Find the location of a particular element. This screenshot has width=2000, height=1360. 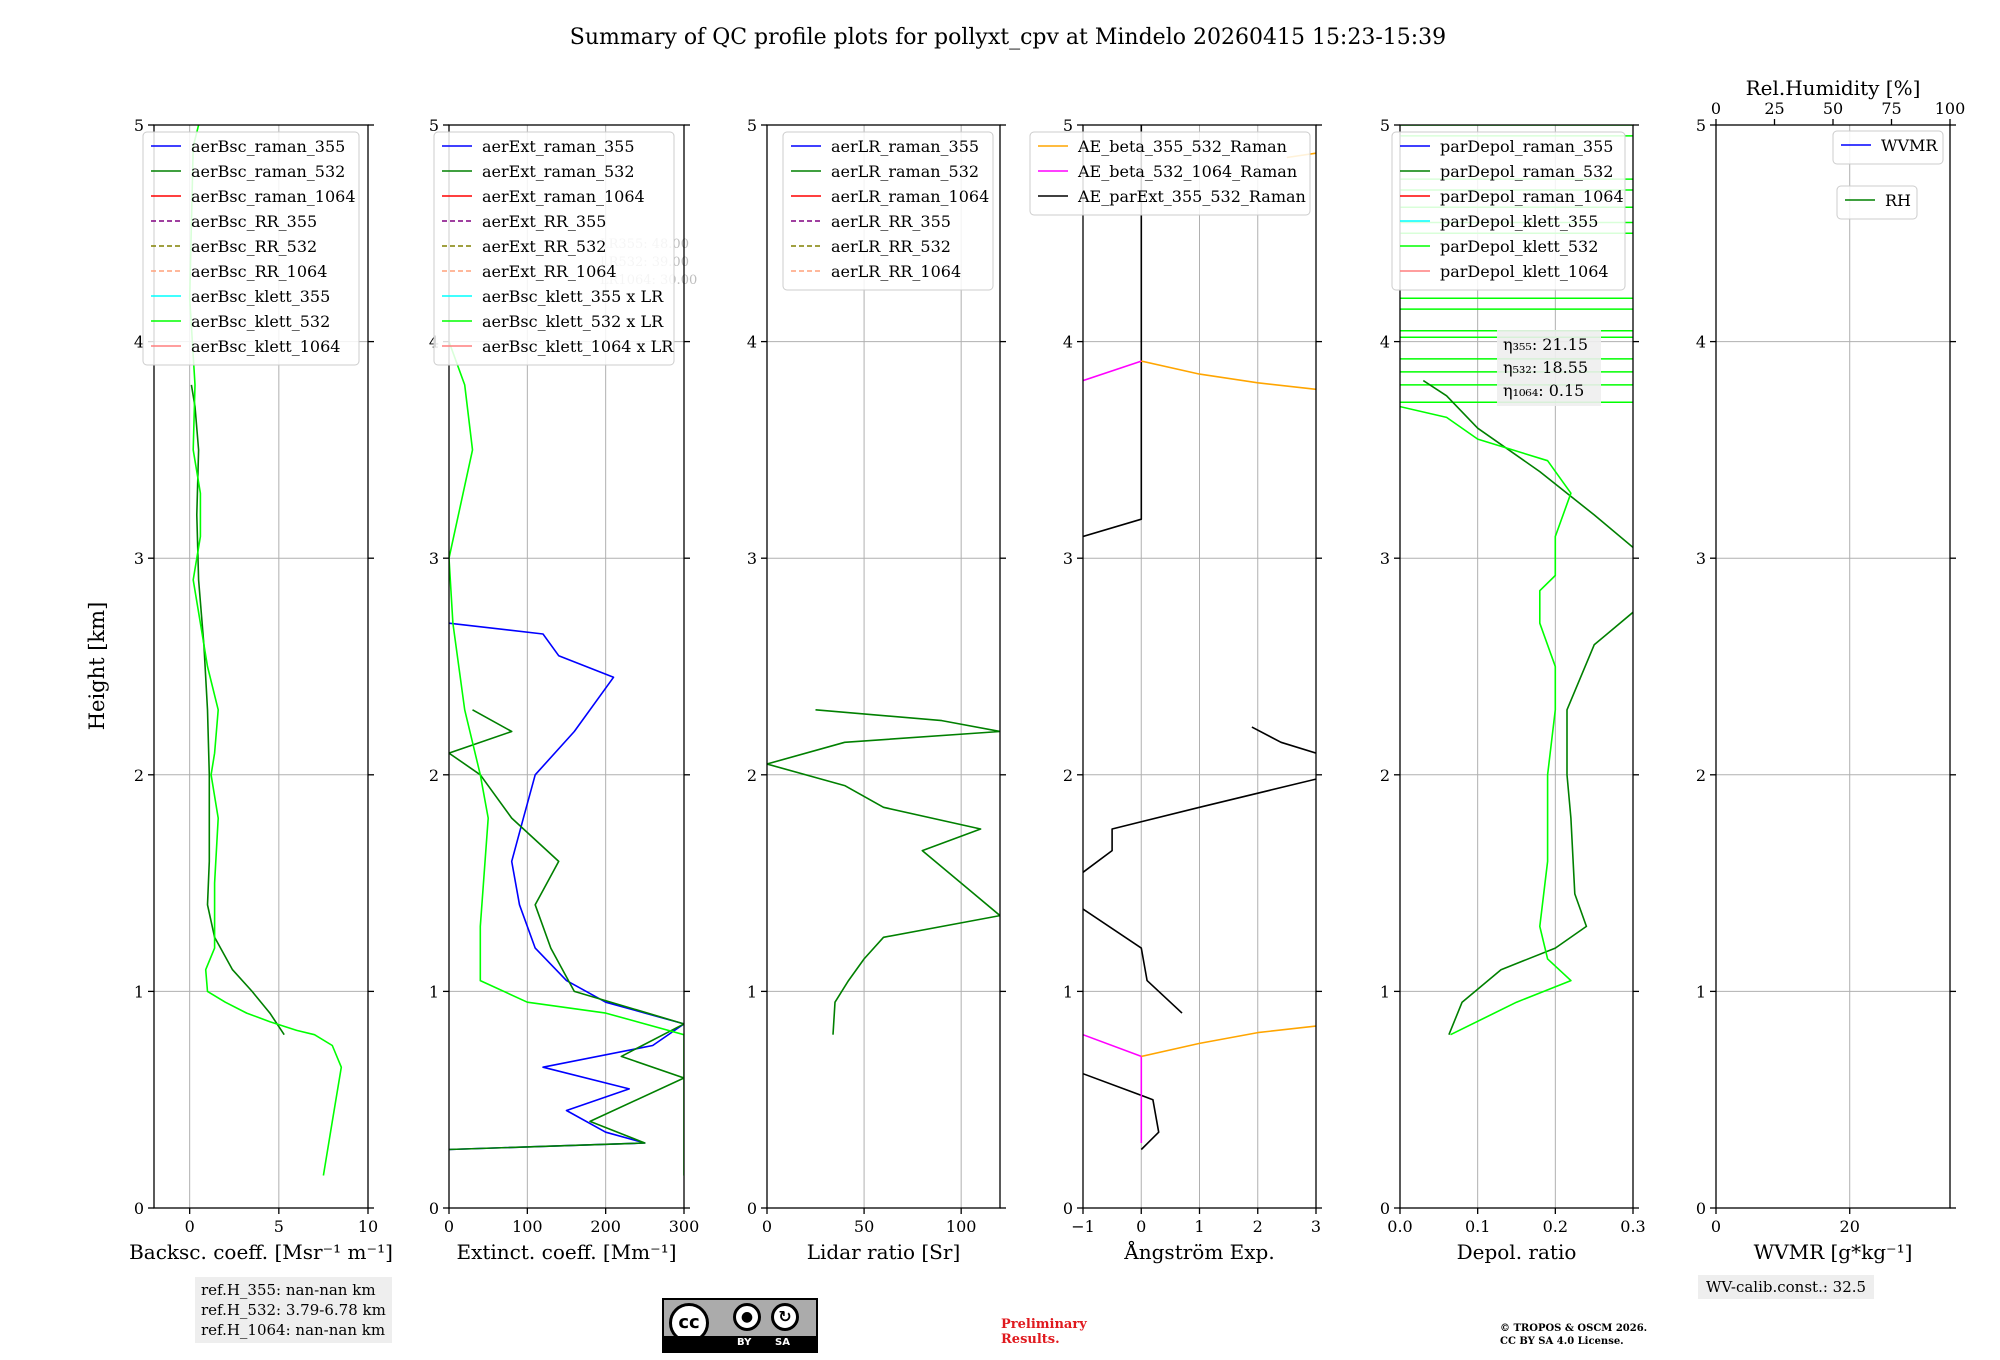

legend-label: aerExt_RR_532 is located at coordinates (544, 246).